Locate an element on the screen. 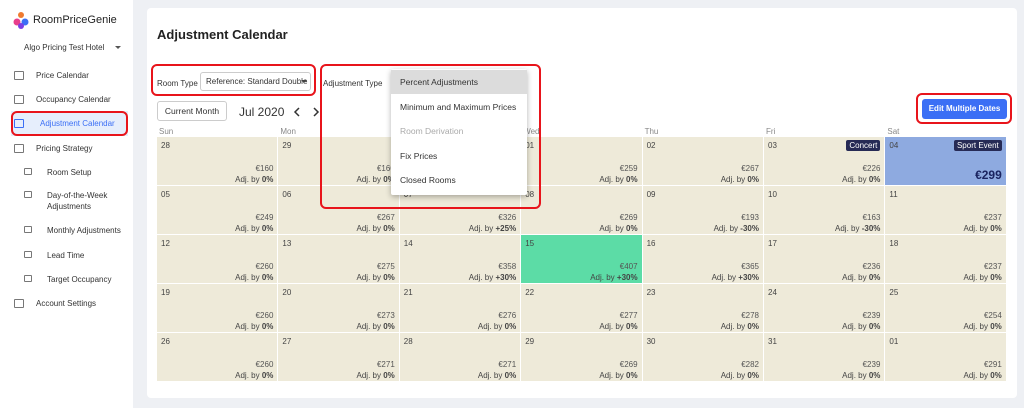  weekday-label: Mon is located at coordinates (288, 131).